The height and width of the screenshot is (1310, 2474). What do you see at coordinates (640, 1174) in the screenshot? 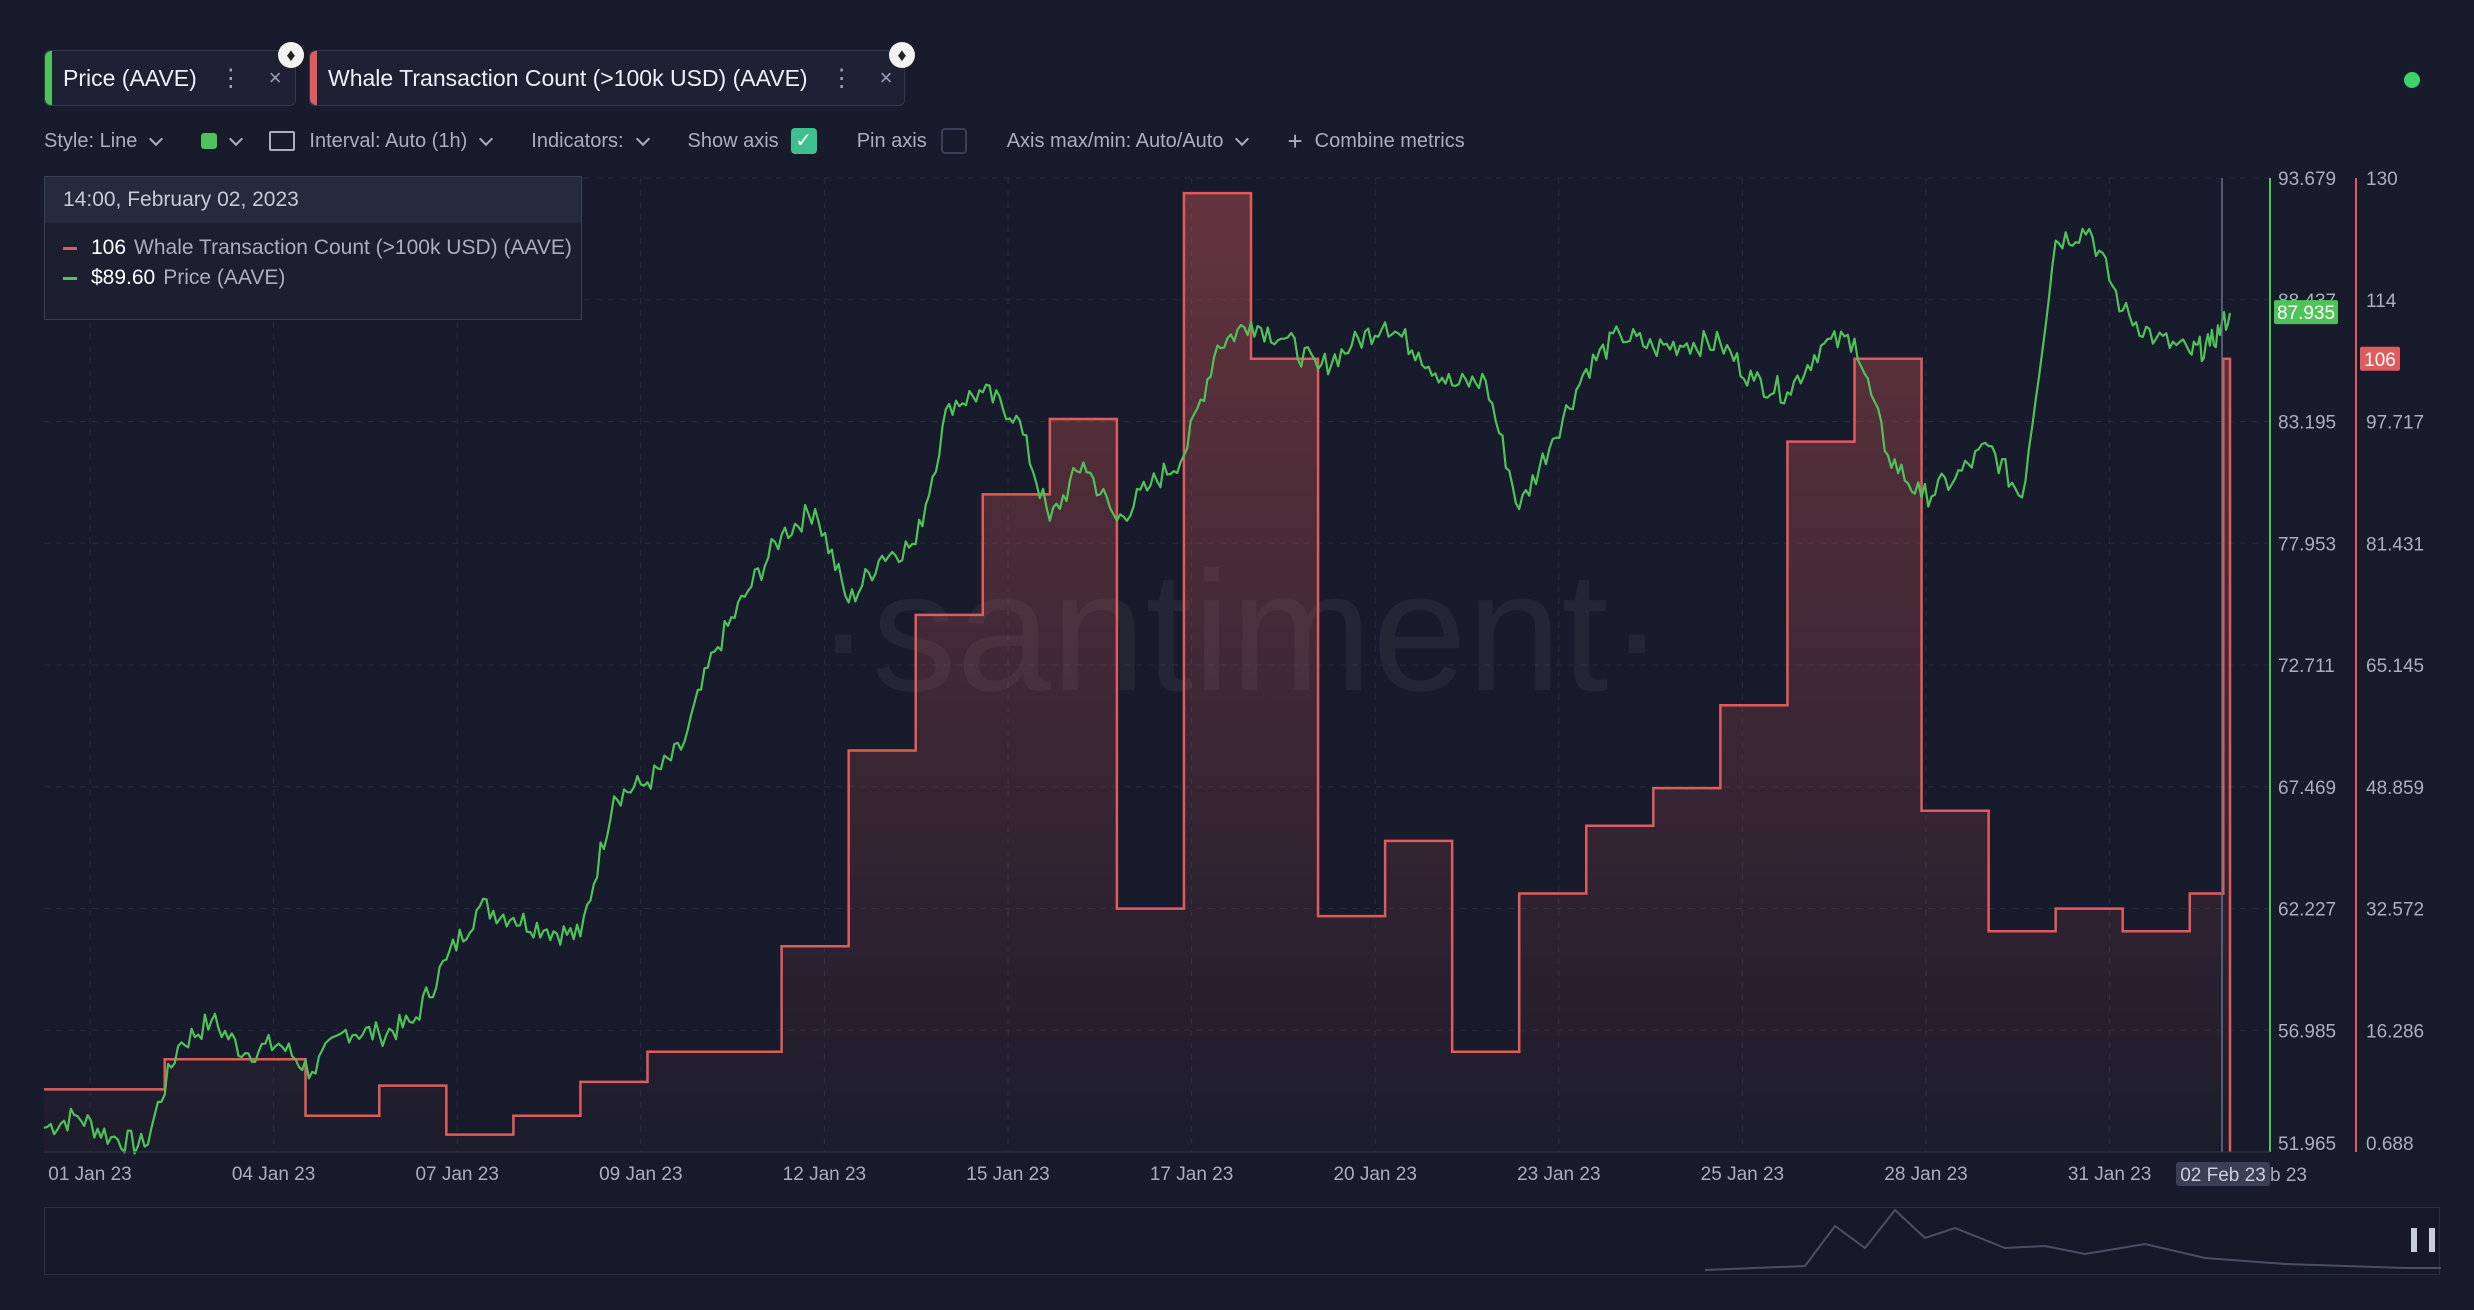
I see `x-axis-tick-label: 09 Jan 23` at bounding box center [640, 1174].